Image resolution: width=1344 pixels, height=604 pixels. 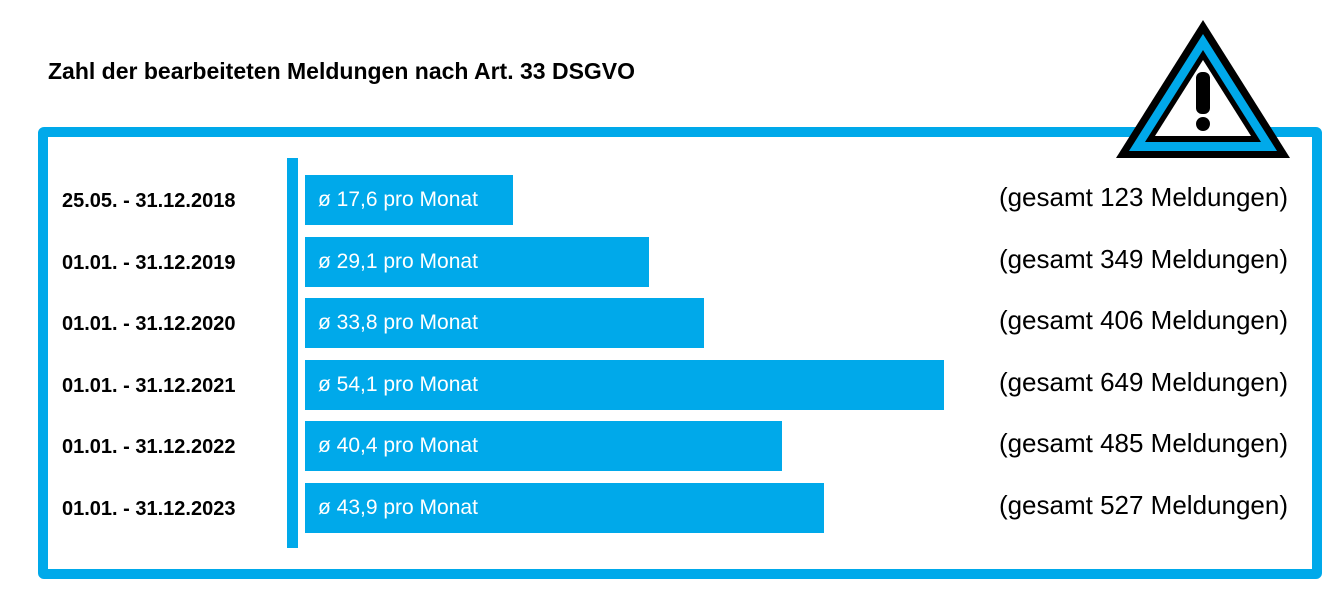 What do you see at coordinates (292, 353) in the screenshot?
I see `y-axis-line` at bounding box center [292, 353].